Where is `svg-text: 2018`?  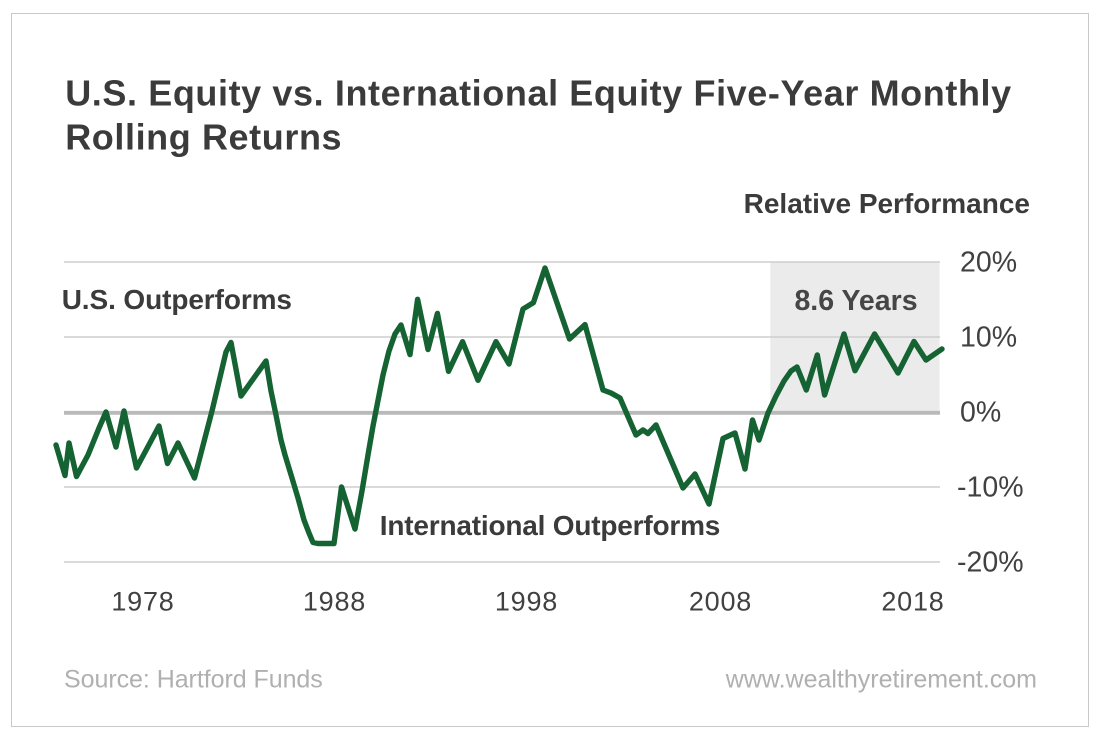 svg-text: 2018 is located at coordinates (912, 601).